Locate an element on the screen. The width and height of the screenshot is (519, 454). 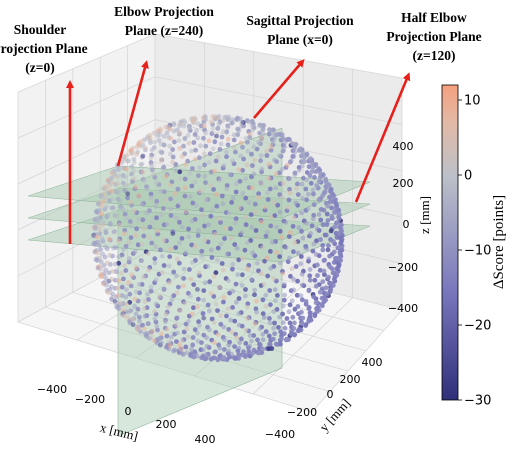
annotation-line: (z=0) is located at coordinates (39, 67).